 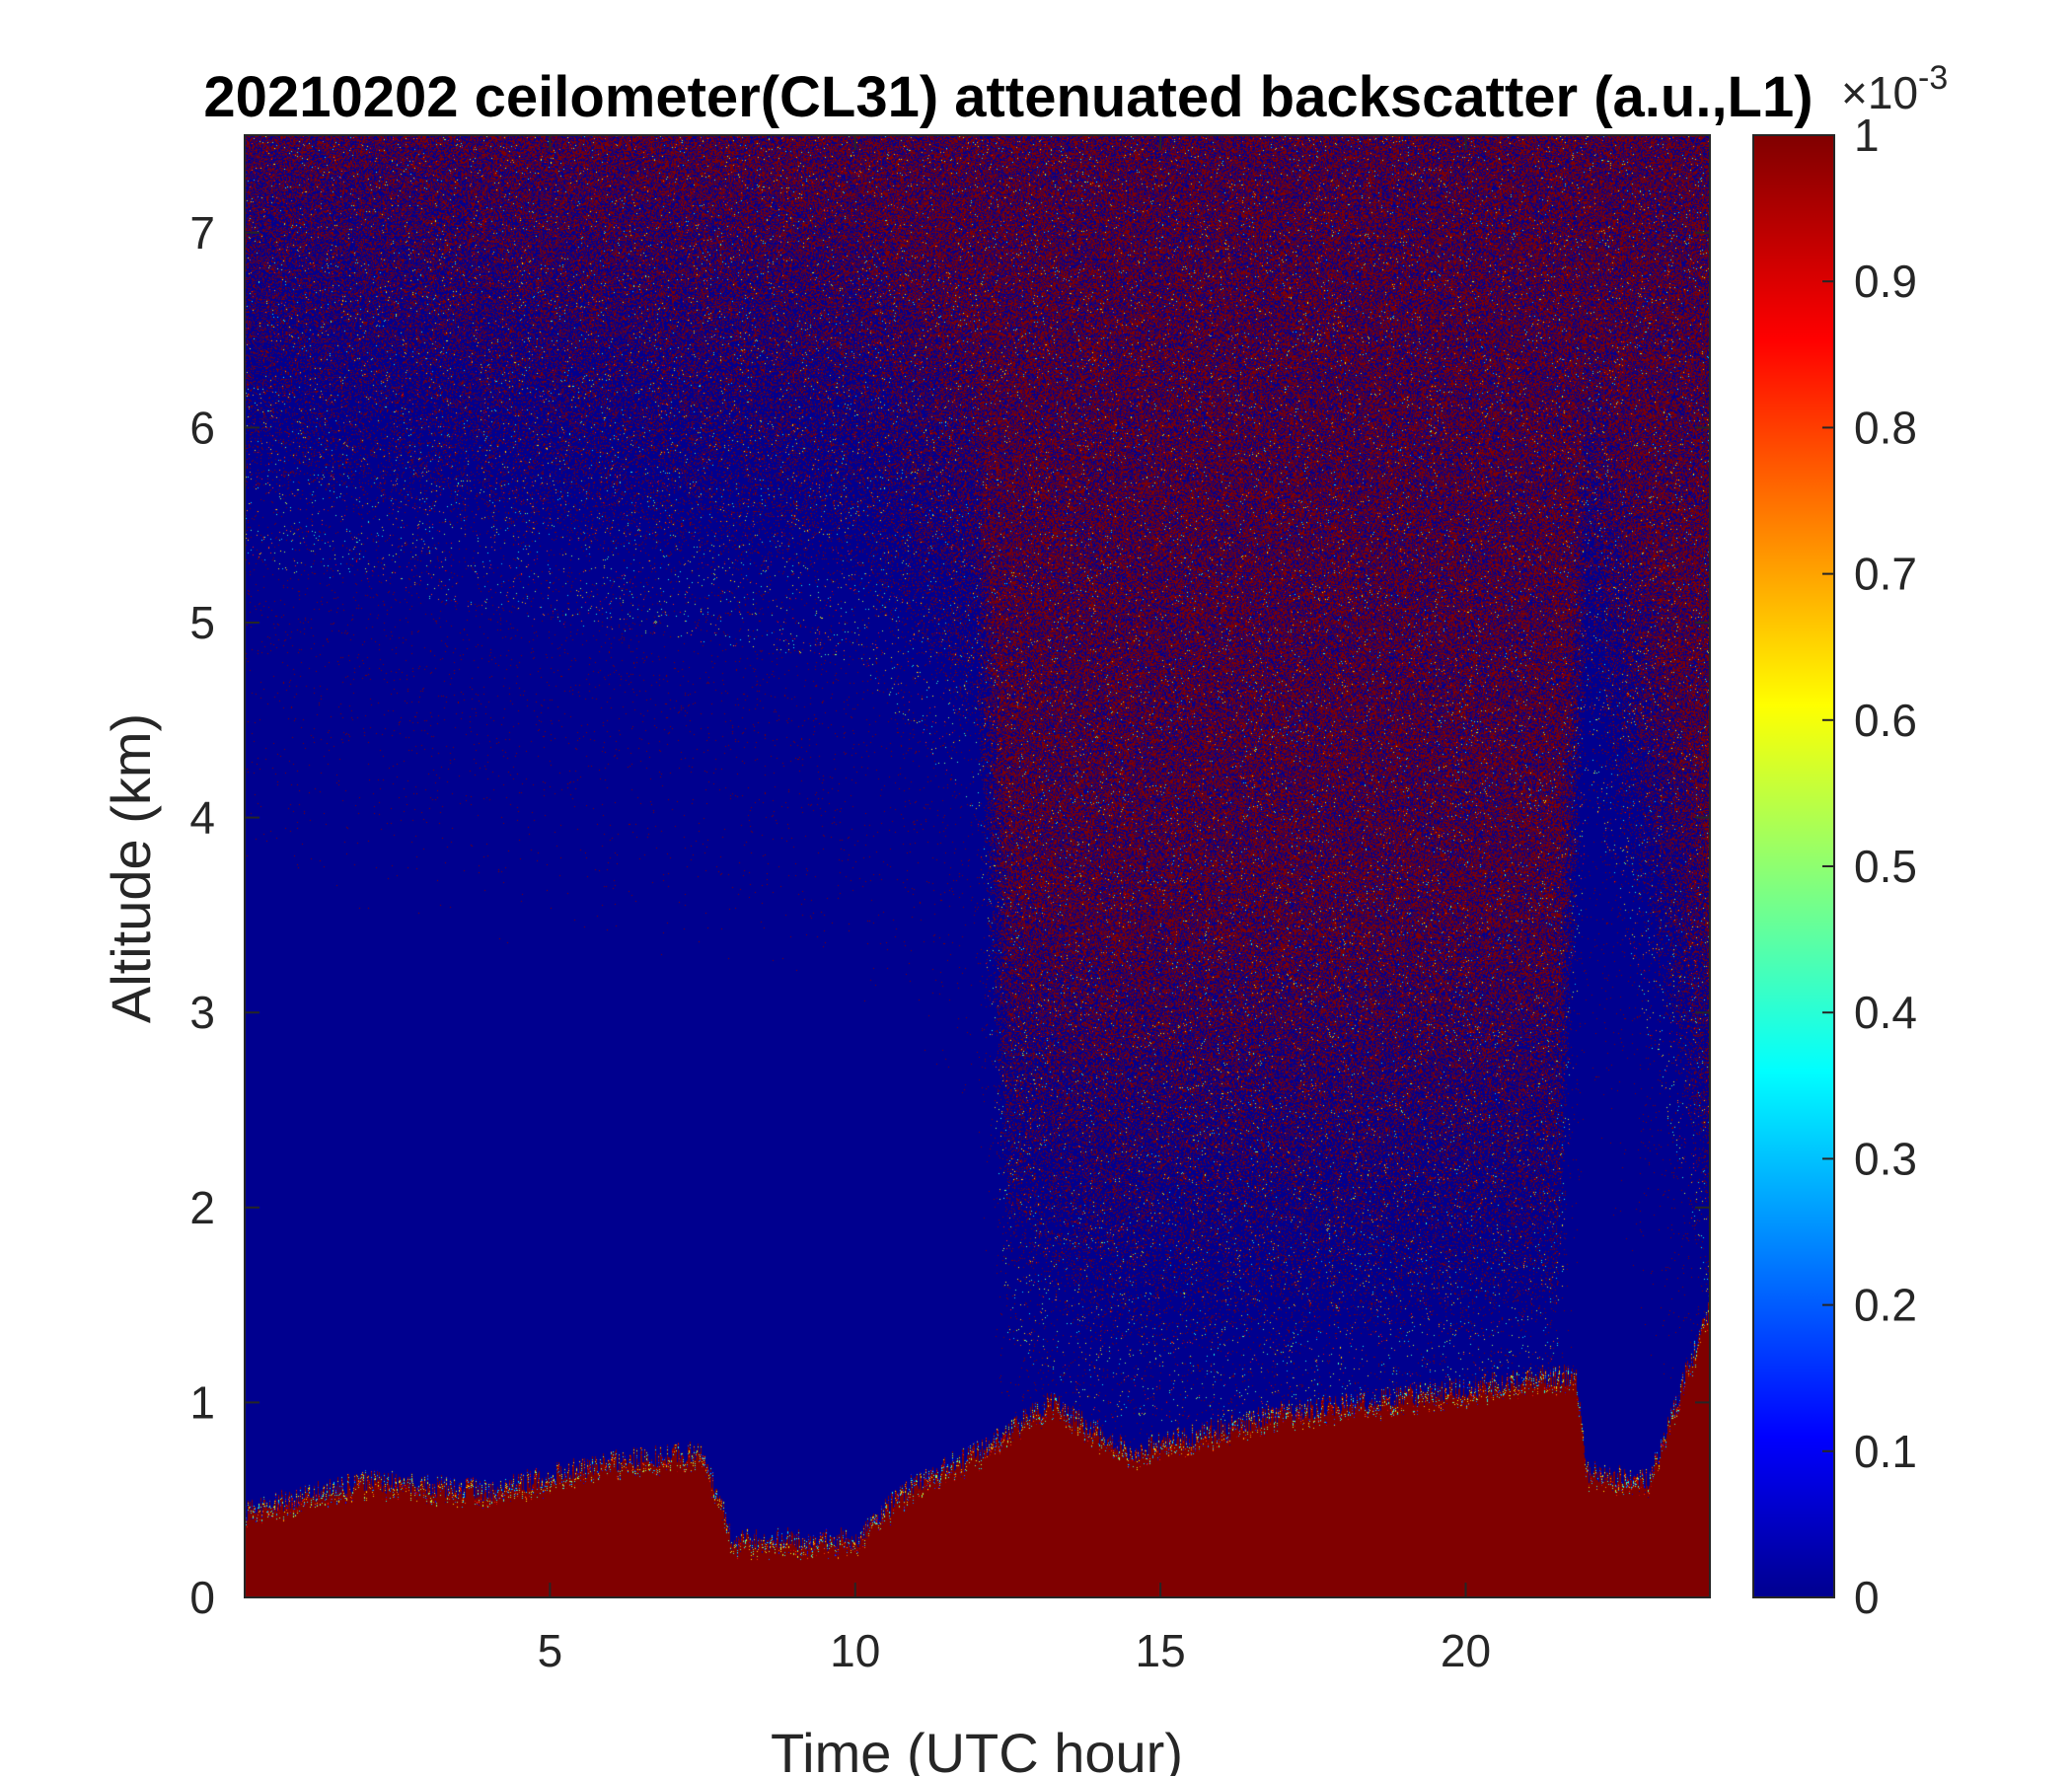 What do you see at coordinates (131, 868) in the screenshot?
I see `y-axis-label: Altitude (km)` at bounding box center [131, 868].